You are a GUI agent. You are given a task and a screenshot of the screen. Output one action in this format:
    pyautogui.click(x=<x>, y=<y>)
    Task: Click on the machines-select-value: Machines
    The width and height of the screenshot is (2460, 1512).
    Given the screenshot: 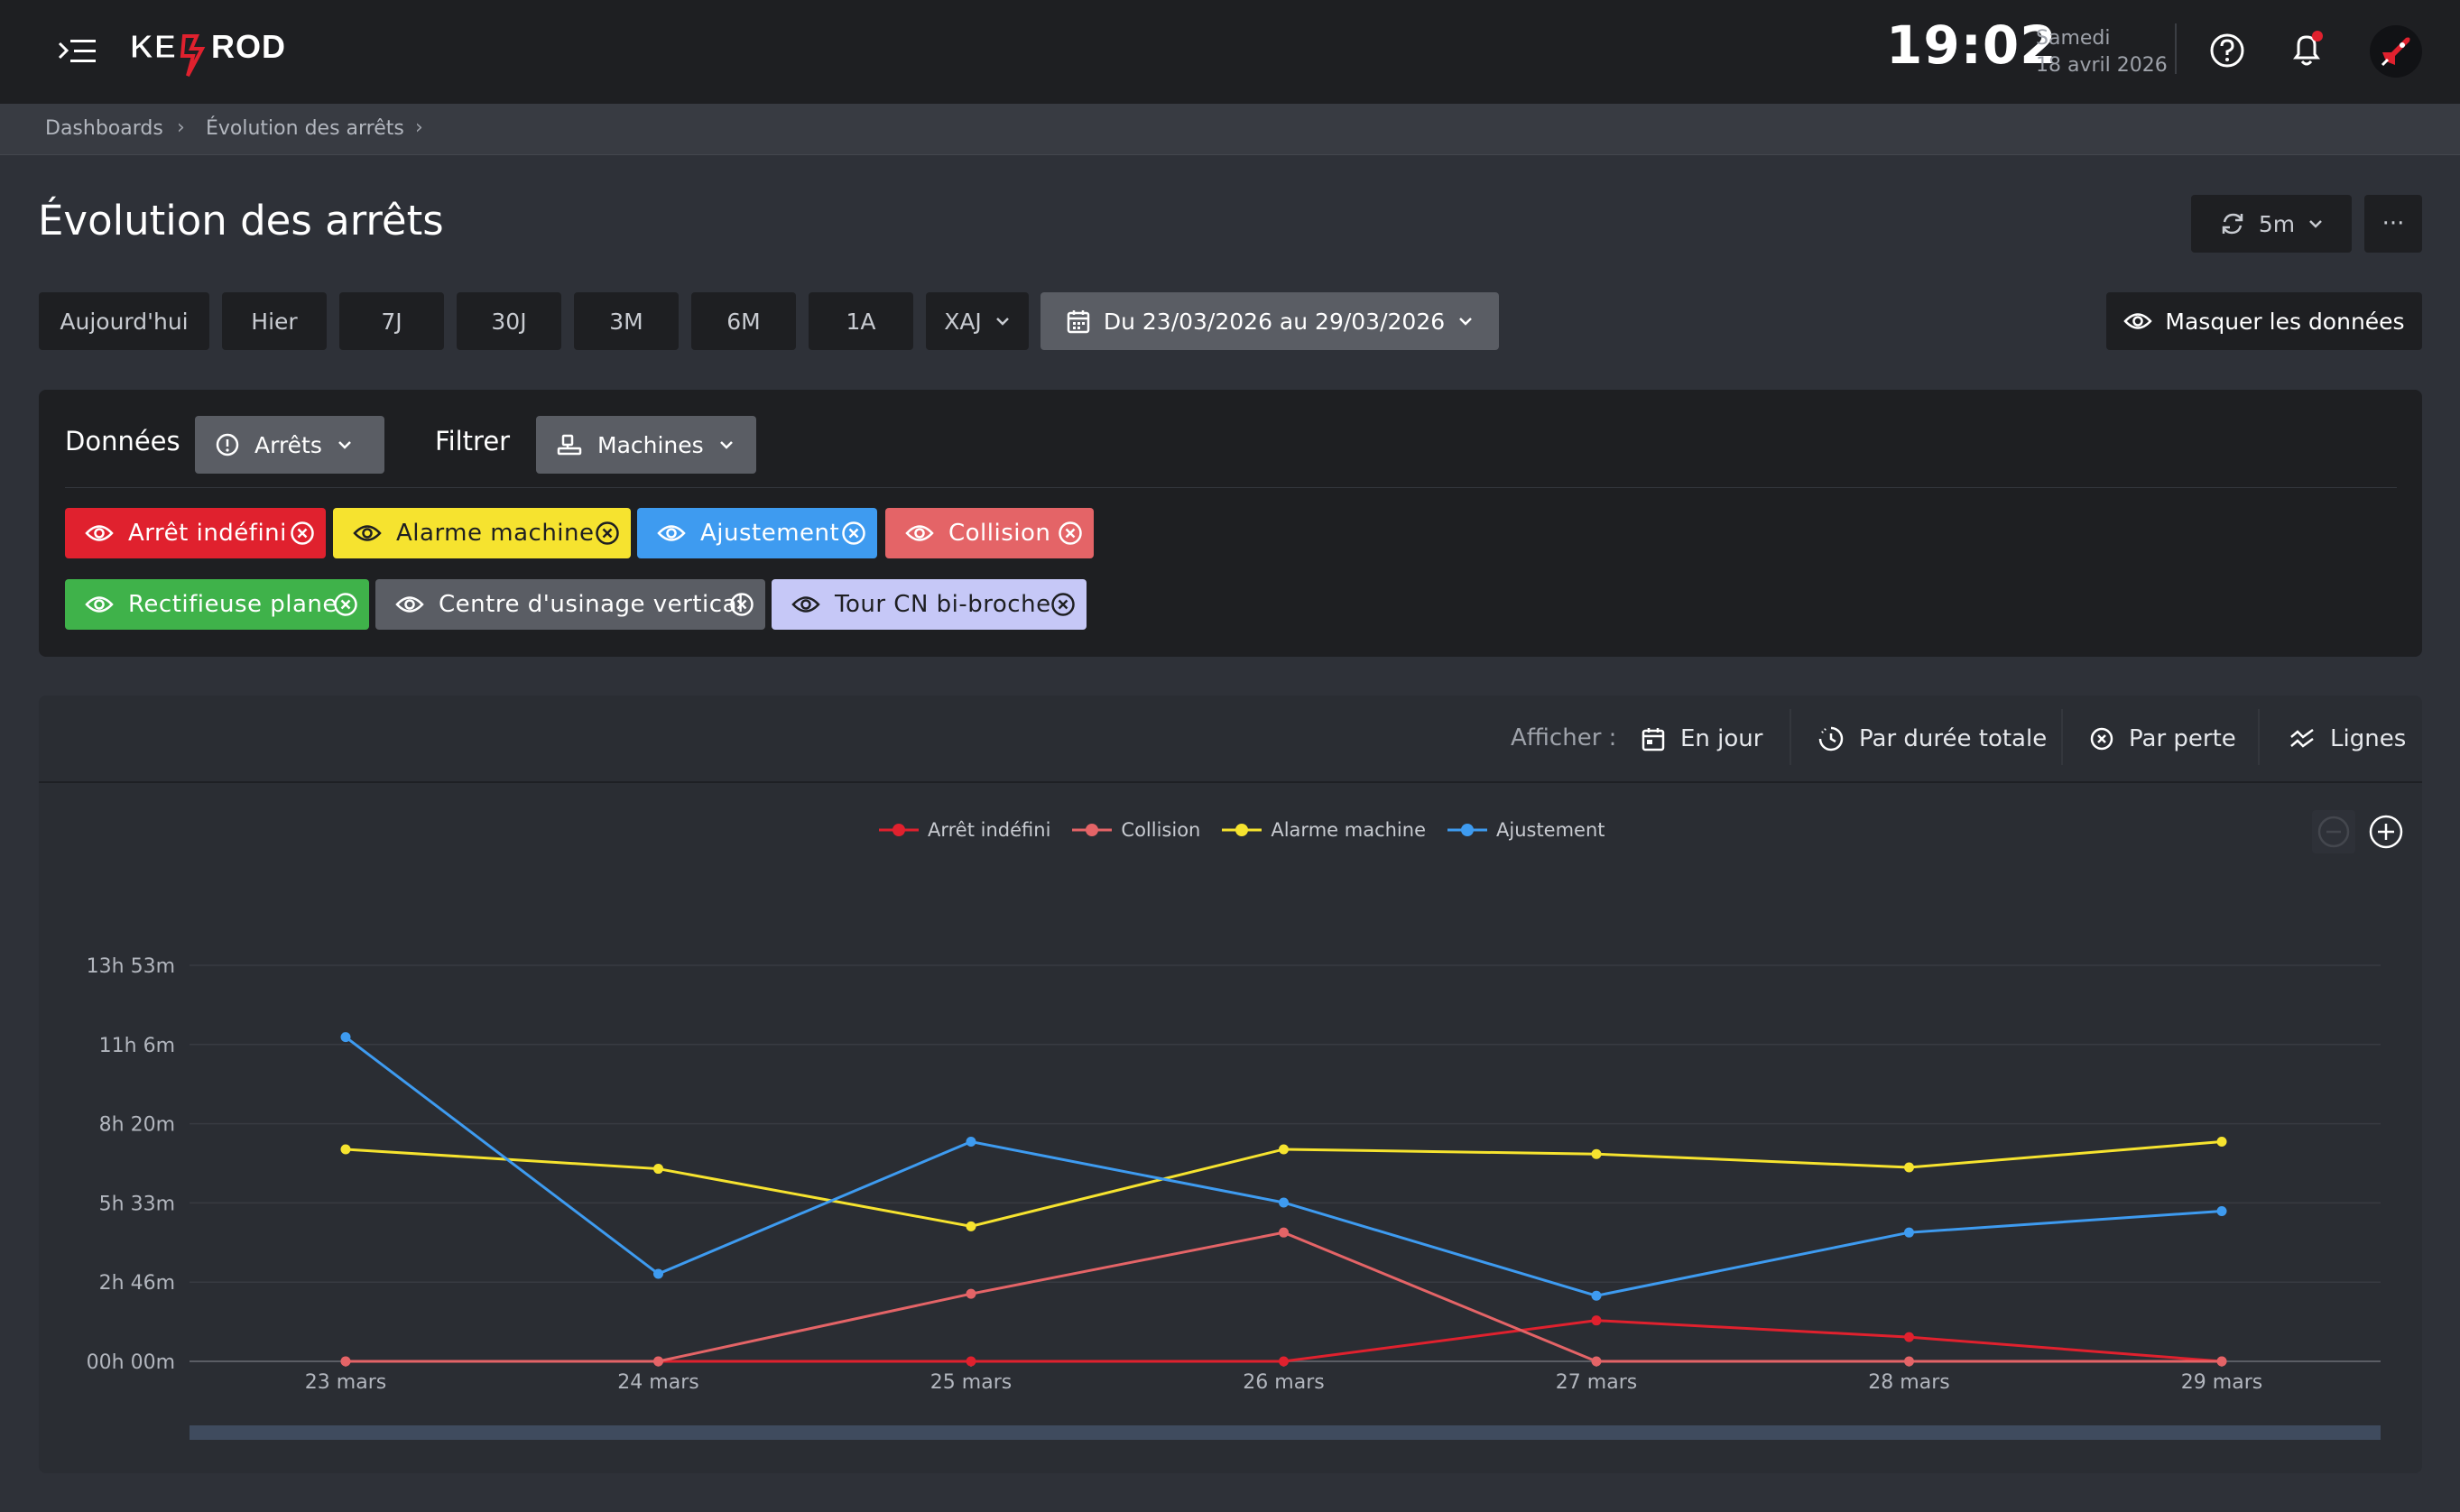 What is the action you would take?
    pyautogui.click(x=650, y=444)
    